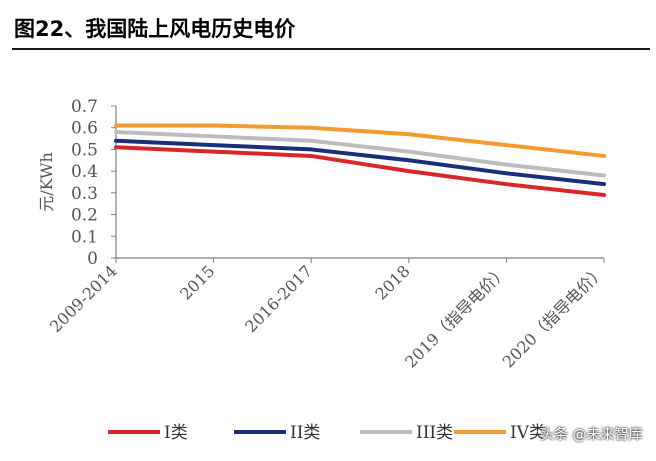 The image size is (656, 461). I want to click on x-tick-label: 2018, so click(392, 282).